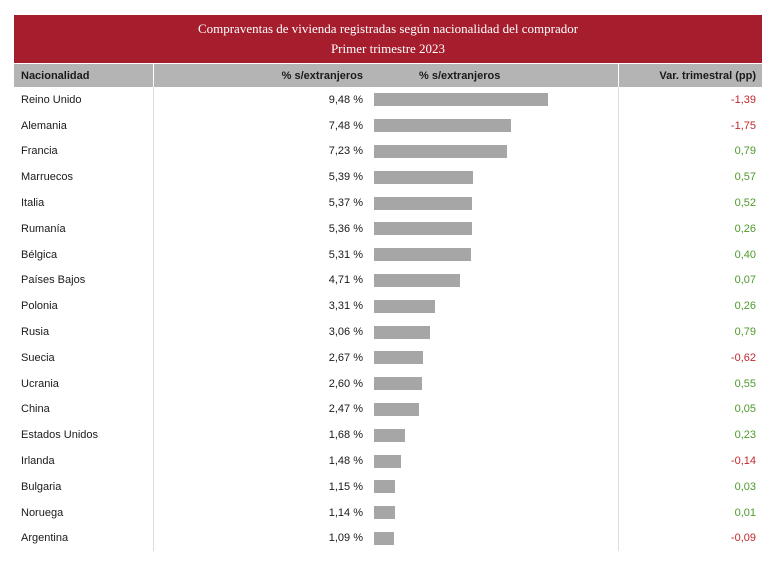  I want to click on percent-cell: 2,47 %, so click(345, 409).